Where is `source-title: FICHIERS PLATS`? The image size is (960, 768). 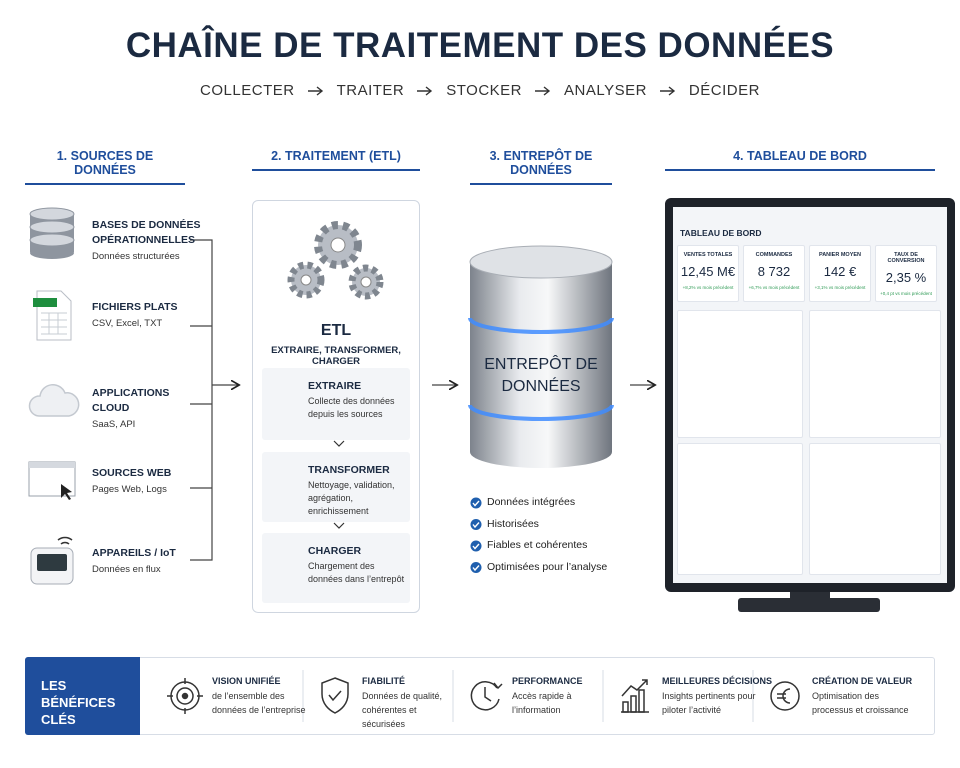
source-title: FICHIERS PLATS is located at coordinates (135, 307).